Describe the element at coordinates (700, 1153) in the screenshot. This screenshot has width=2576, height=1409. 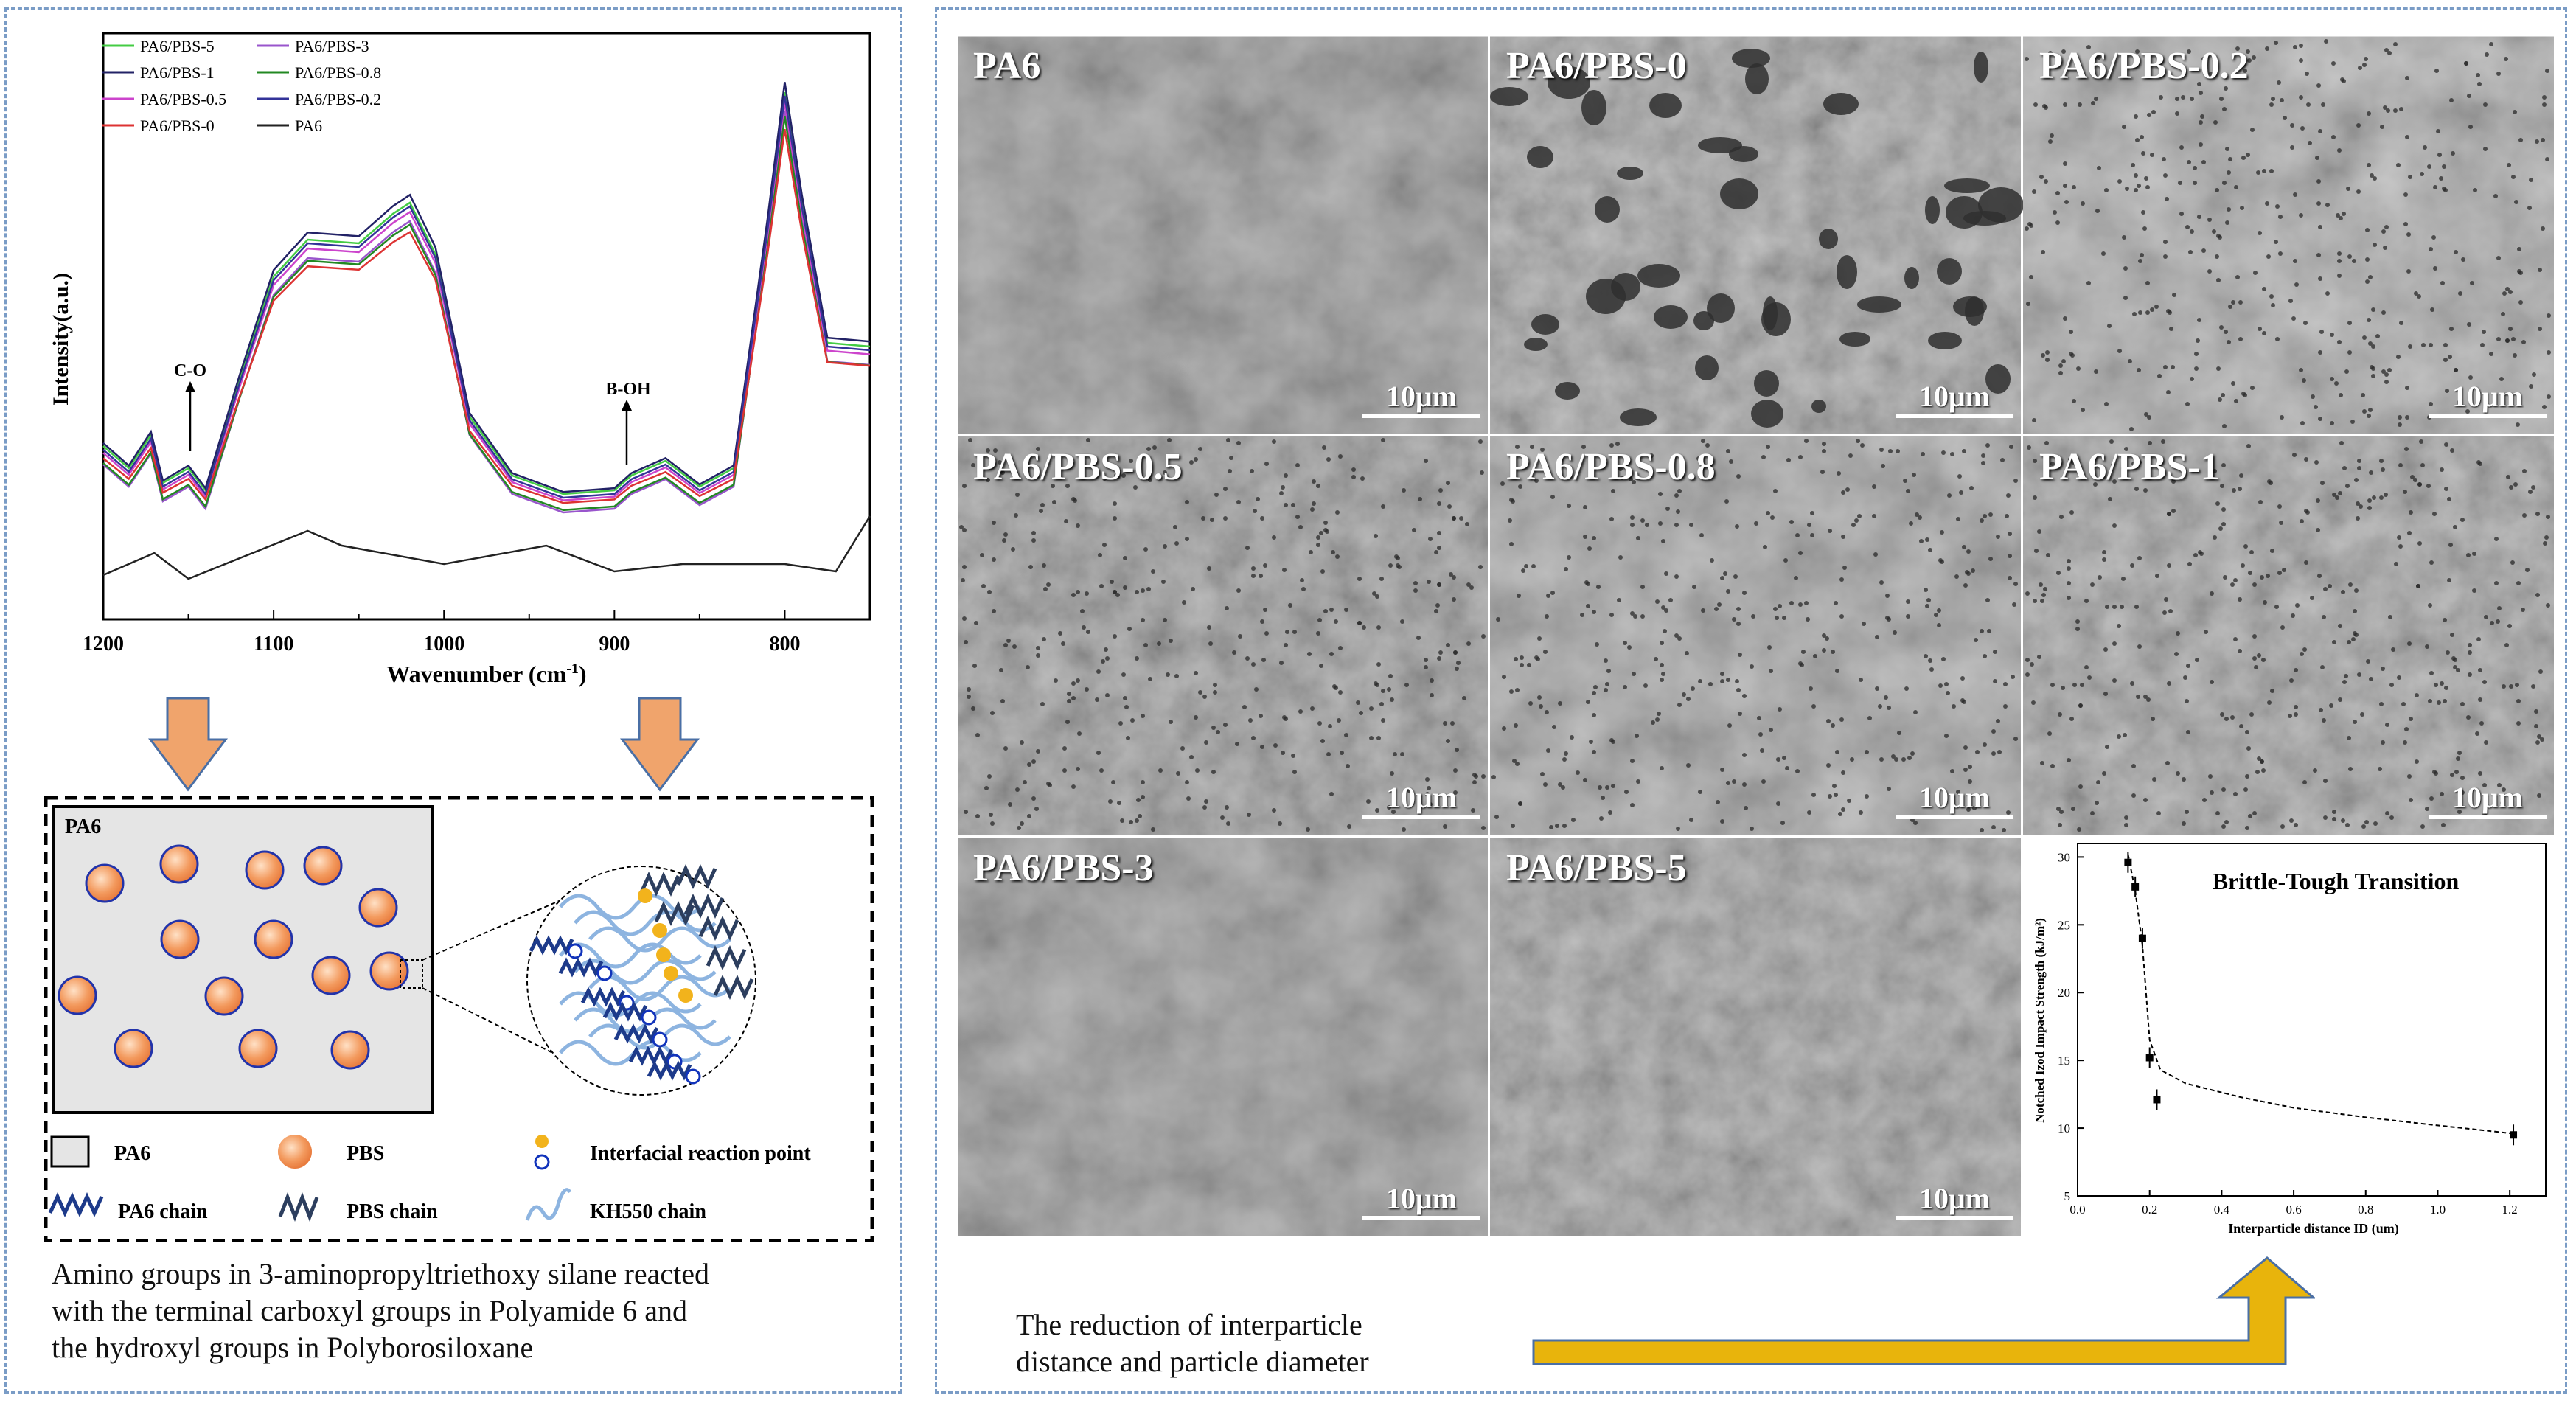
I see `legend-interfacial-label: Interfacial reaction point` at that location.